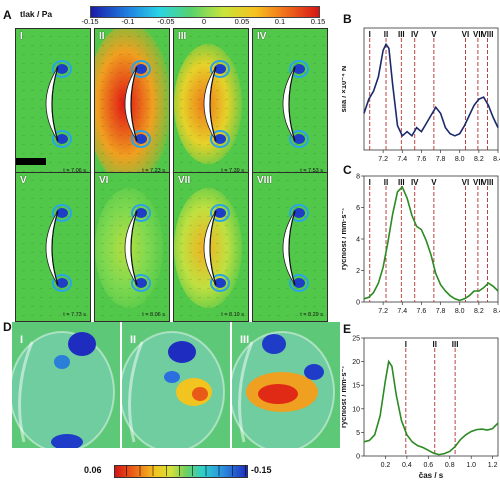  I want to click on d-tile-roman-label: I, so click(22, 340).